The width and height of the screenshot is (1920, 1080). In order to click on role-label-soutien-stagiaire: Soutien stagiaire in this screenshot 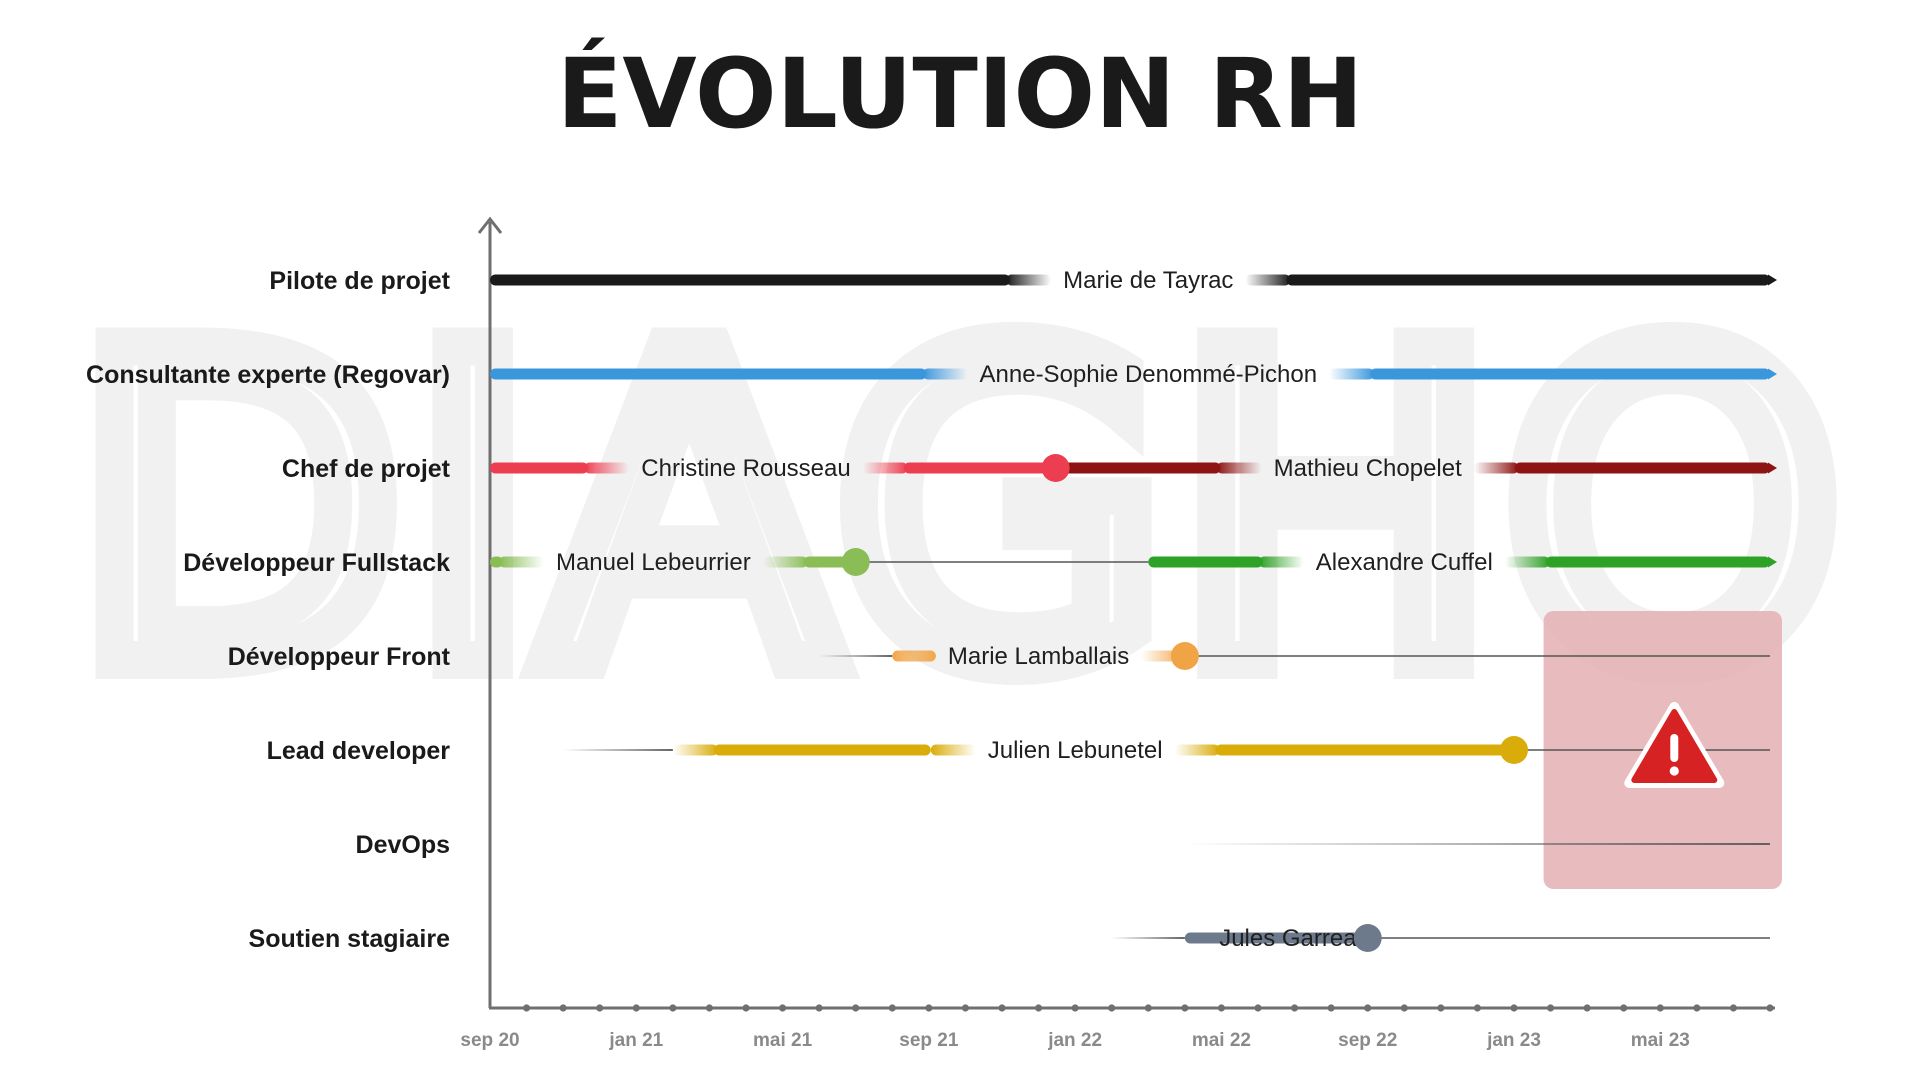, I will do `click(350, 939)`.